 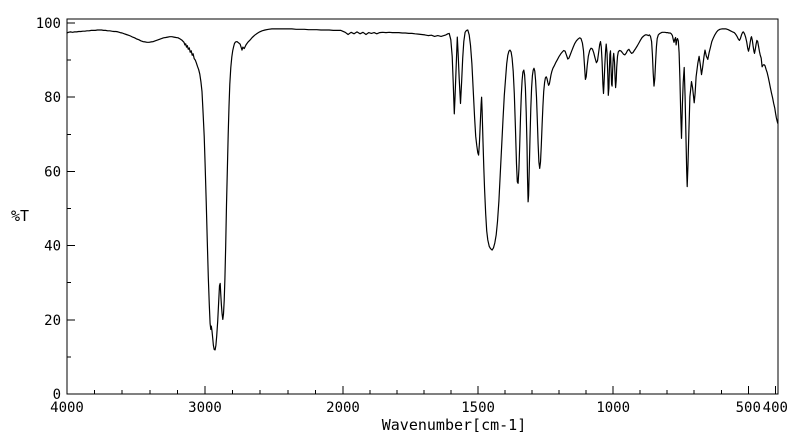 I want to click on x-tick-label: 3000, so click(x=205, y=408).